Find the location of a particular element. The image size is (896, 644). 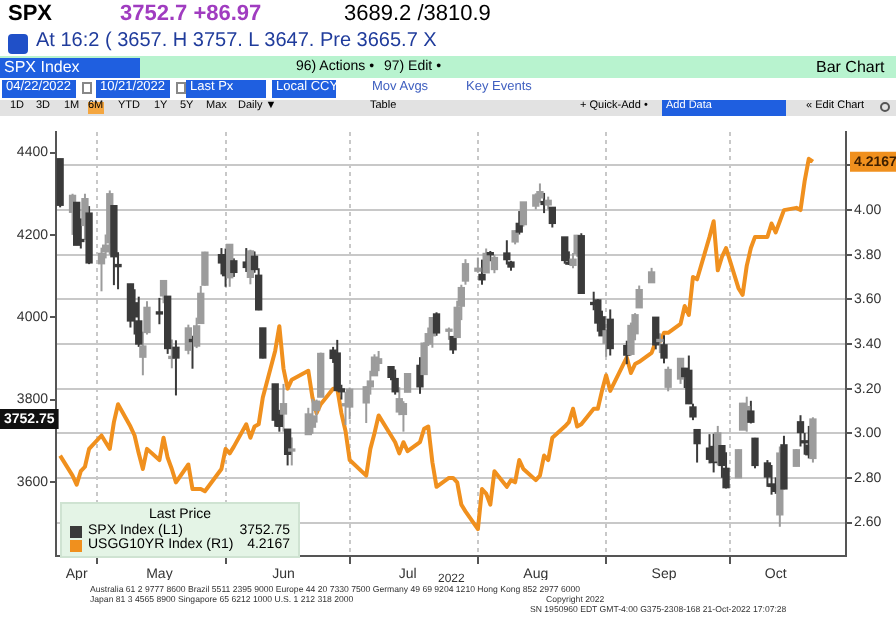

text: At 16:2 ( 3657. H 3757. L 3647. Pre 3665.7 X is located at coordinates (236, 41).